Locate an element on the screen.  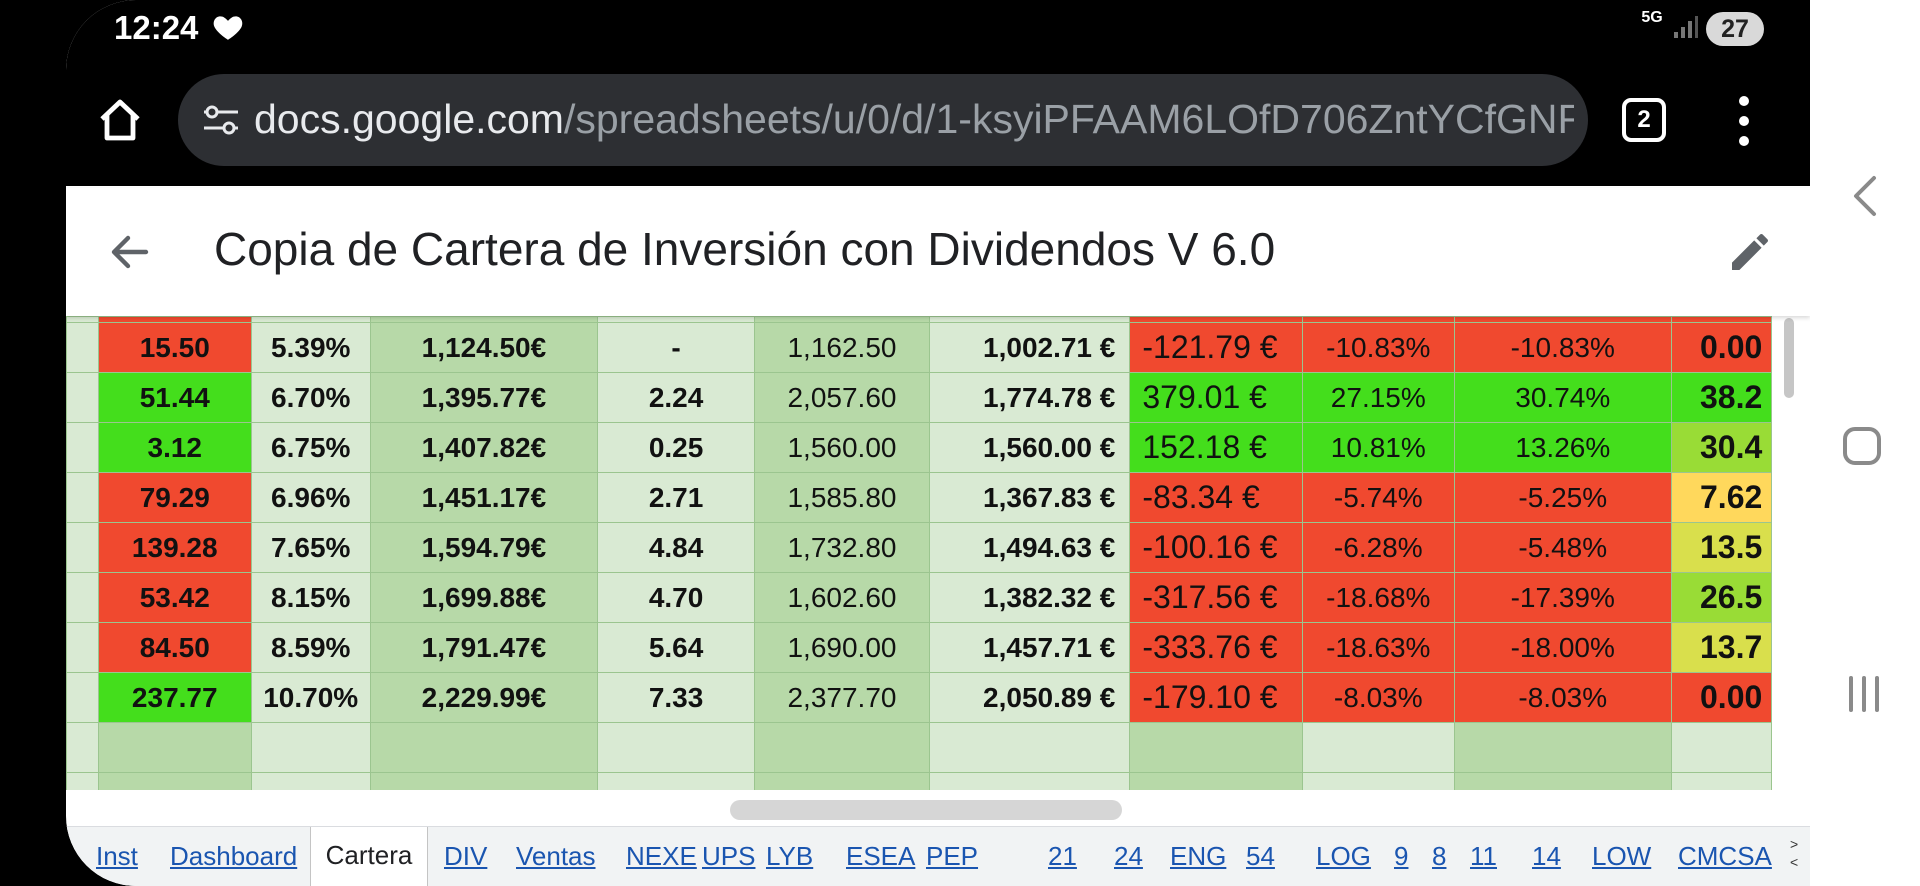
cell: 0.00 is located at coordinates (1721, 347).